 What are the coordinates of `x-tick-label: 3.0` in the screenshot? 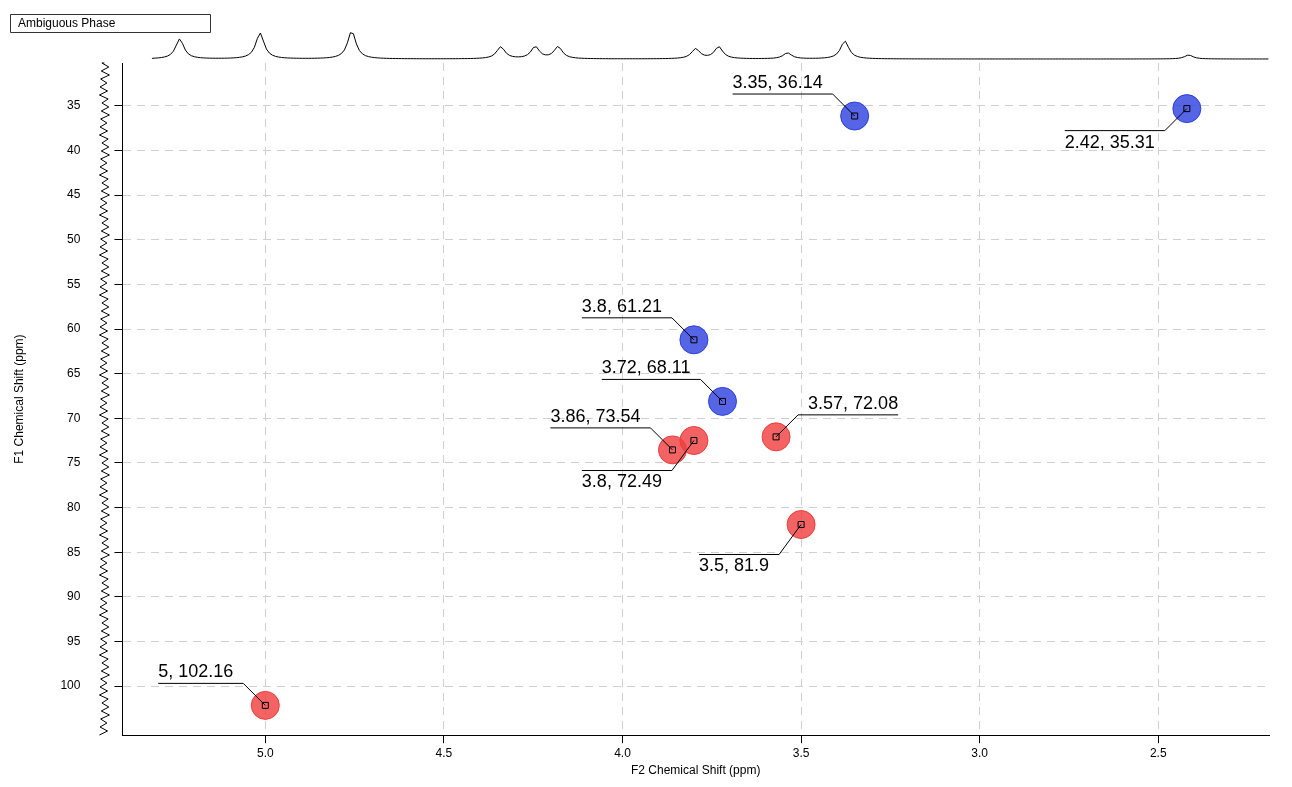 It's located at (980, 752).